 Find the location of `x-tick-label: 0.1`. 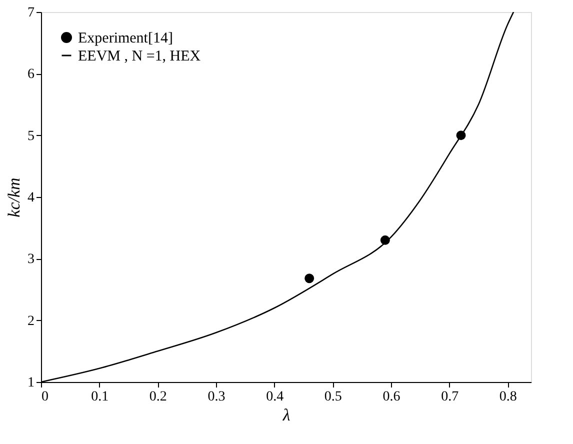

x-tick-label: 0.1 is located at coordinates (100, 397).